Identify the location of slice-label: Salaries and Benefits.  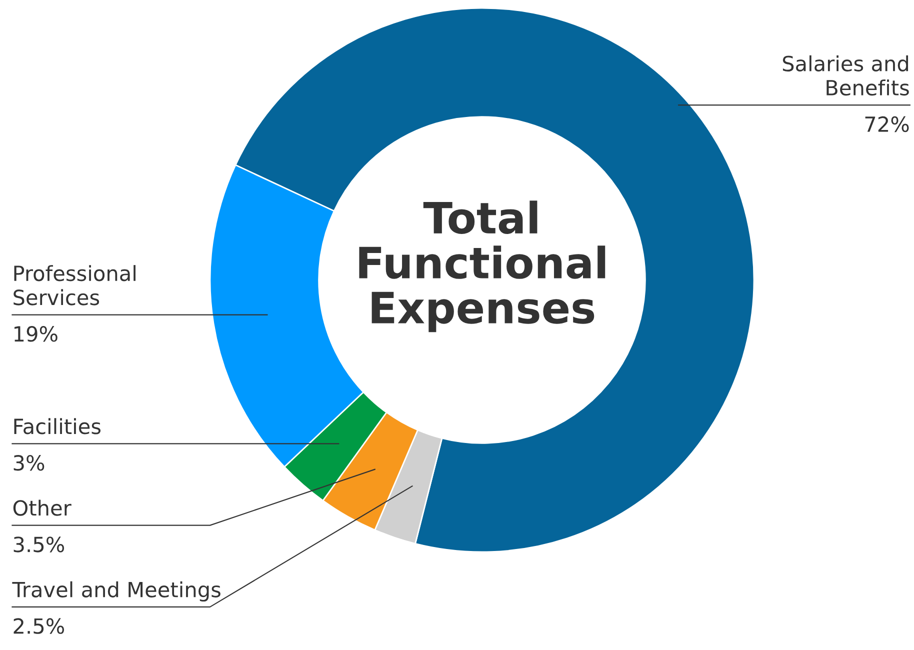
(845, 75).